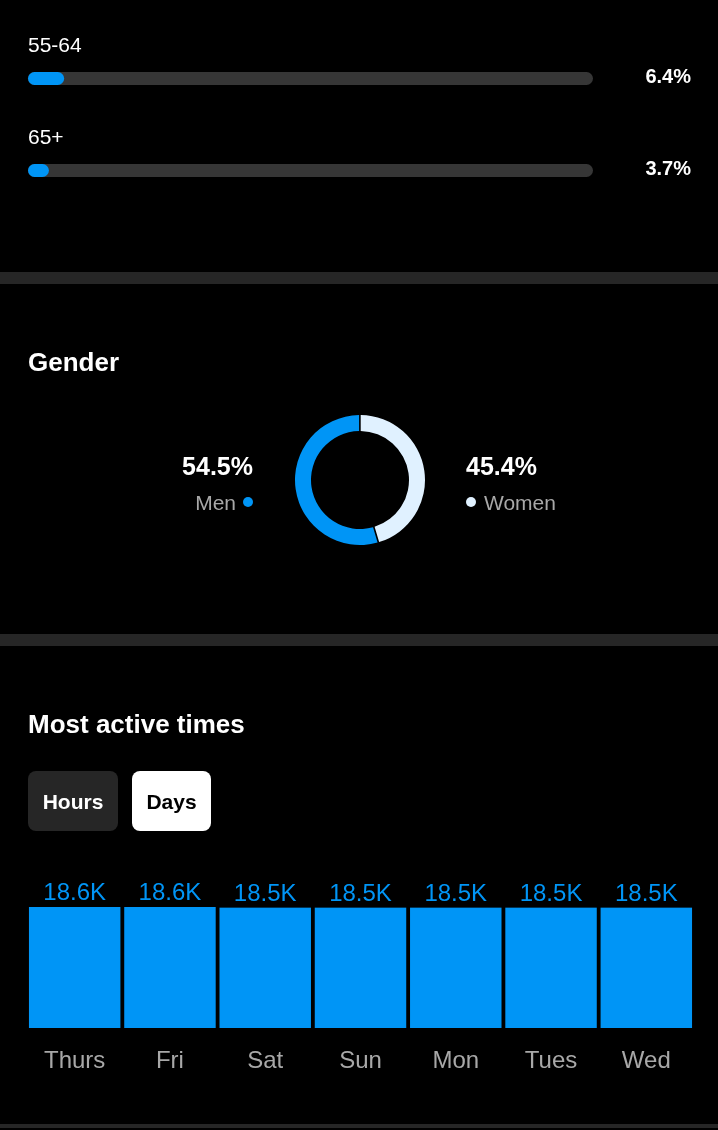 This screenshot has height=1130, width=718. I want to click on x-tick-label: Thurs, so click(75, 1059).